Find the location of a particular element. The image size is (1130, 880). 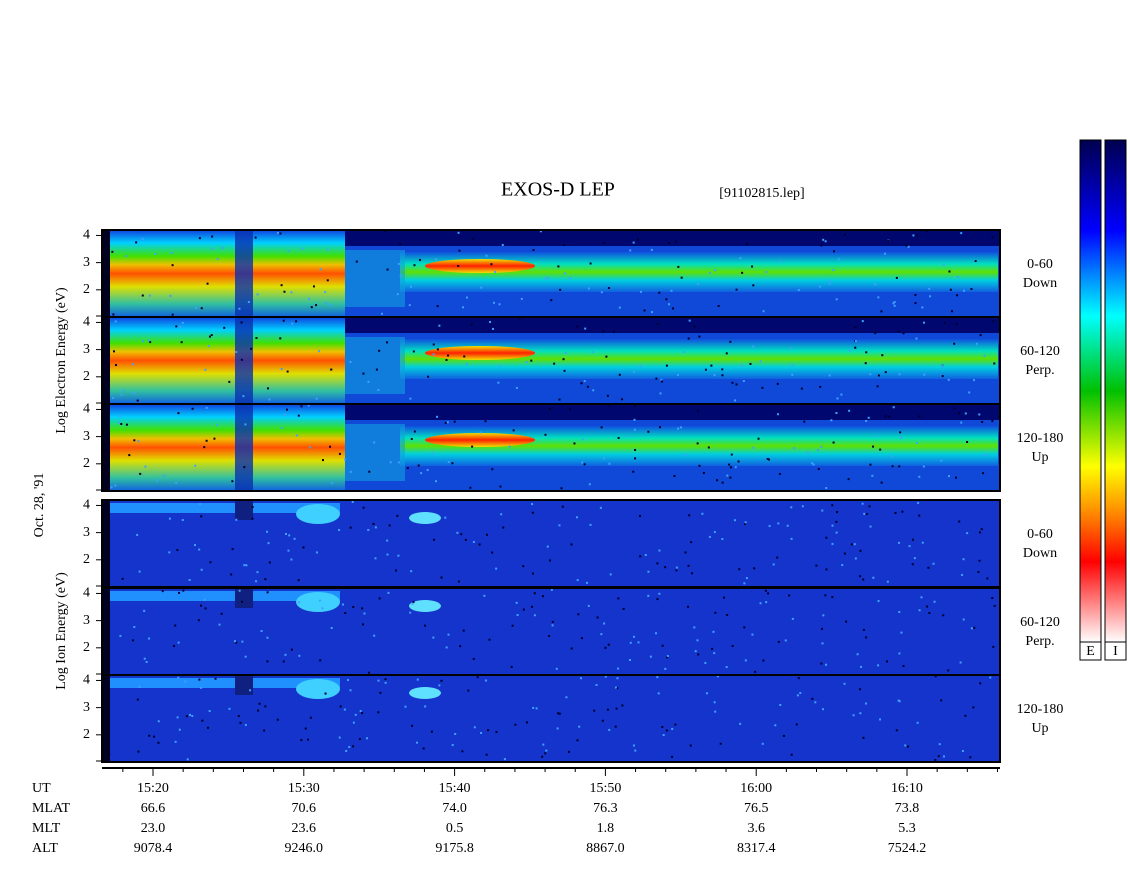

panel-direction: Up is located at coordinates (1039, 728).